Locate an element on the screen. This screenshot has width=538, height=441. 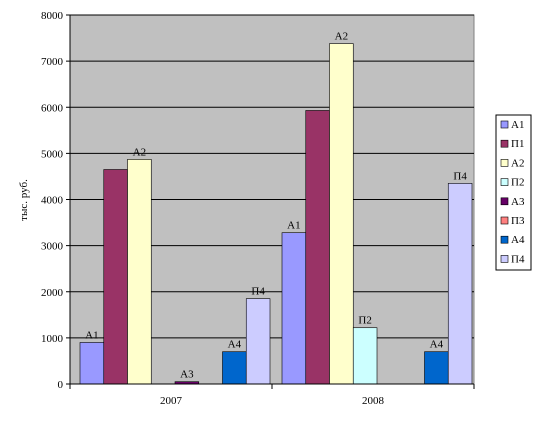
legend-label: А3 is located at coordinates (518, 202).